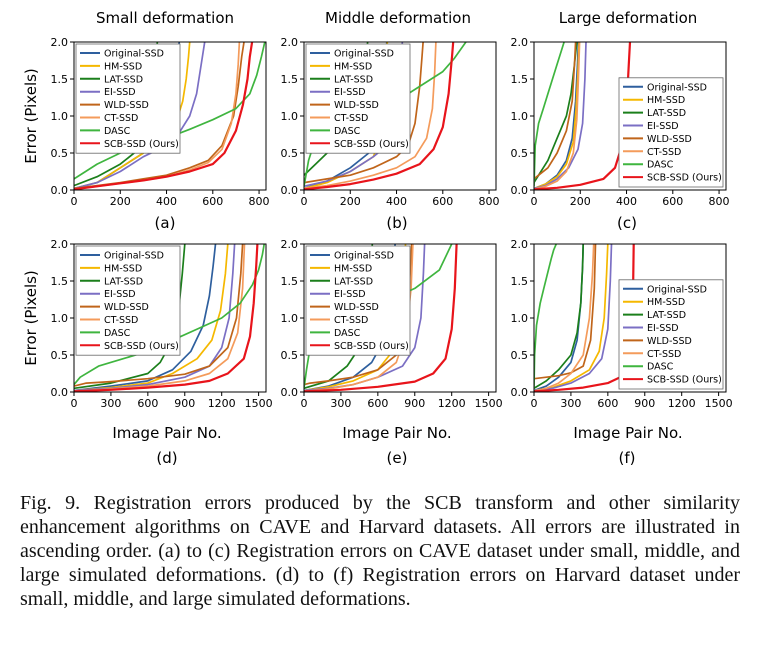  What do you see at coordinates (627, 458) in the screenshot?
I see `sublabel-f: (f)` at bounding box center [627, 458].